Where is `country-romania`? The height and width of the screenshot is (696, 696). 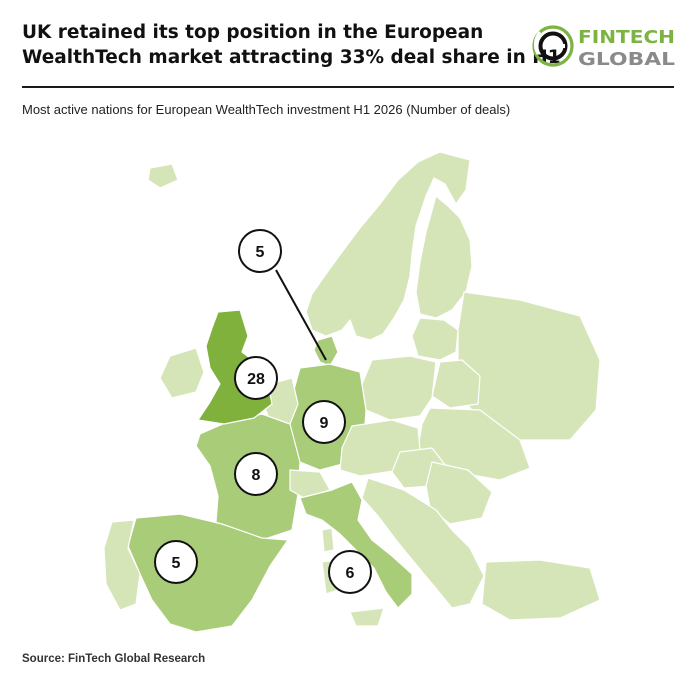
country-romania is located at coordinates (459, 493).